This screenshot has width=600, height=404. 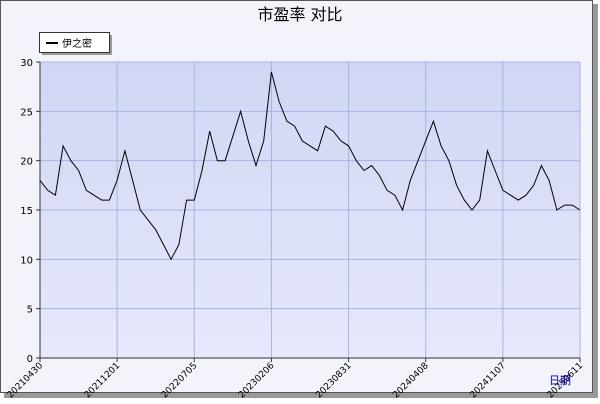 I want to click on legend: 伊之密, so click(x=75, y=43).